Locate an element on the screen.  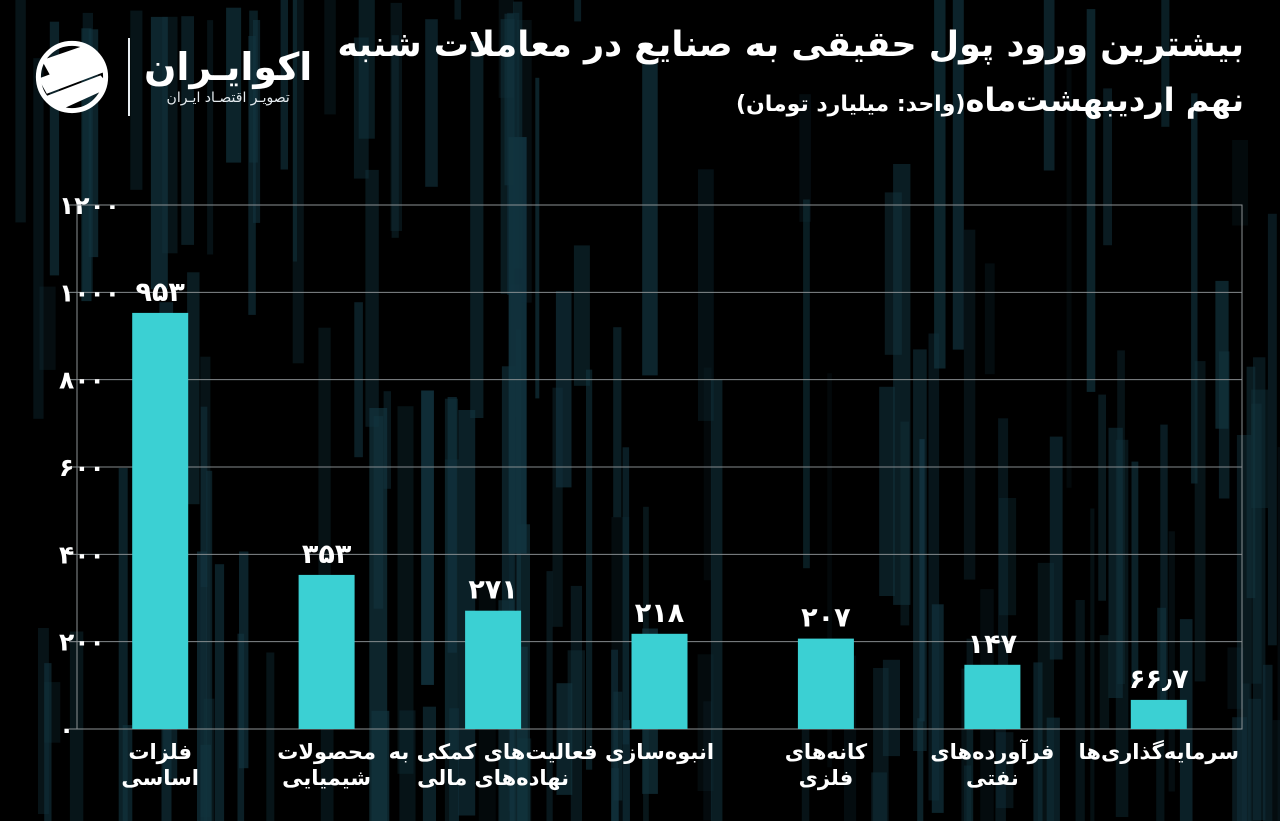
subtitle-row: نهم اردیبهشت‌ماه (واحد: میلیارد تومان) is located at coordinates (794, 100).